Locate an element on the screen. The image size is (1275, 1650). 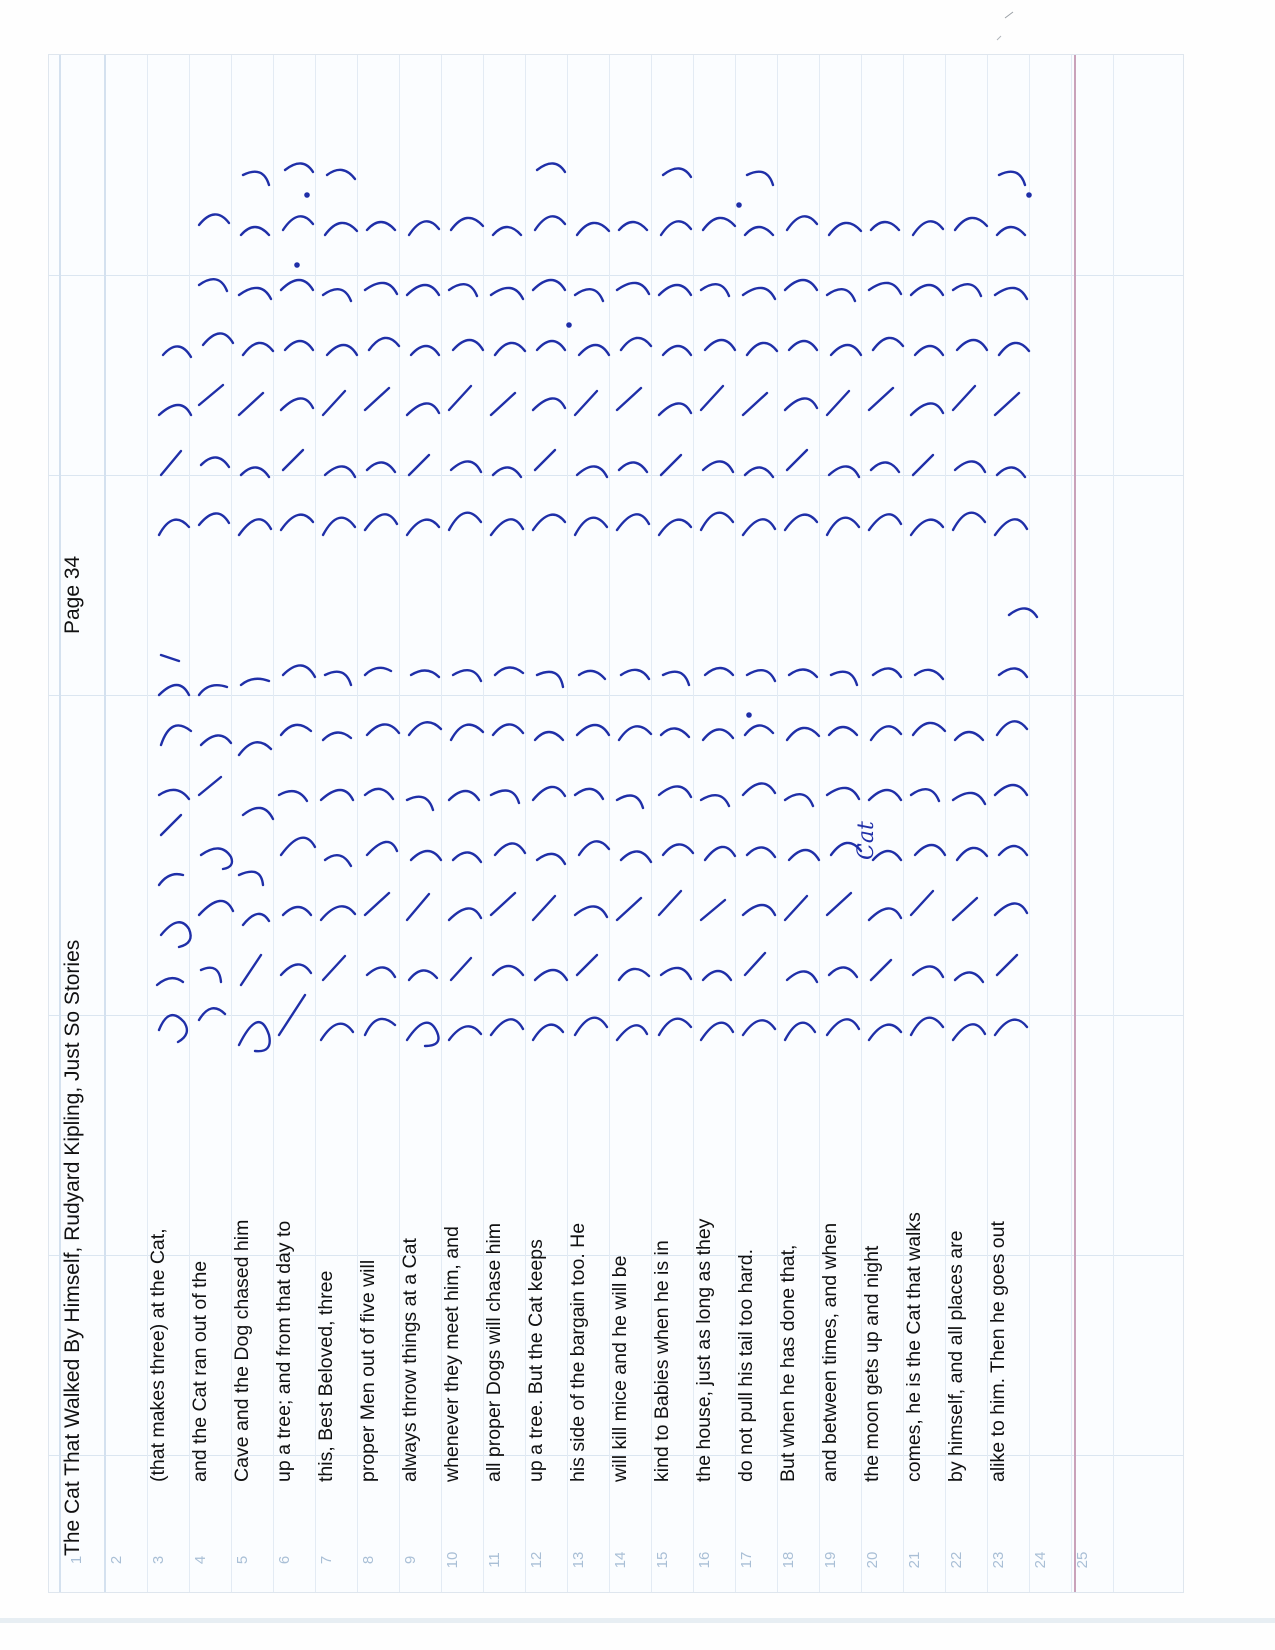
scan-edge is located at coordinates (637, 1620).